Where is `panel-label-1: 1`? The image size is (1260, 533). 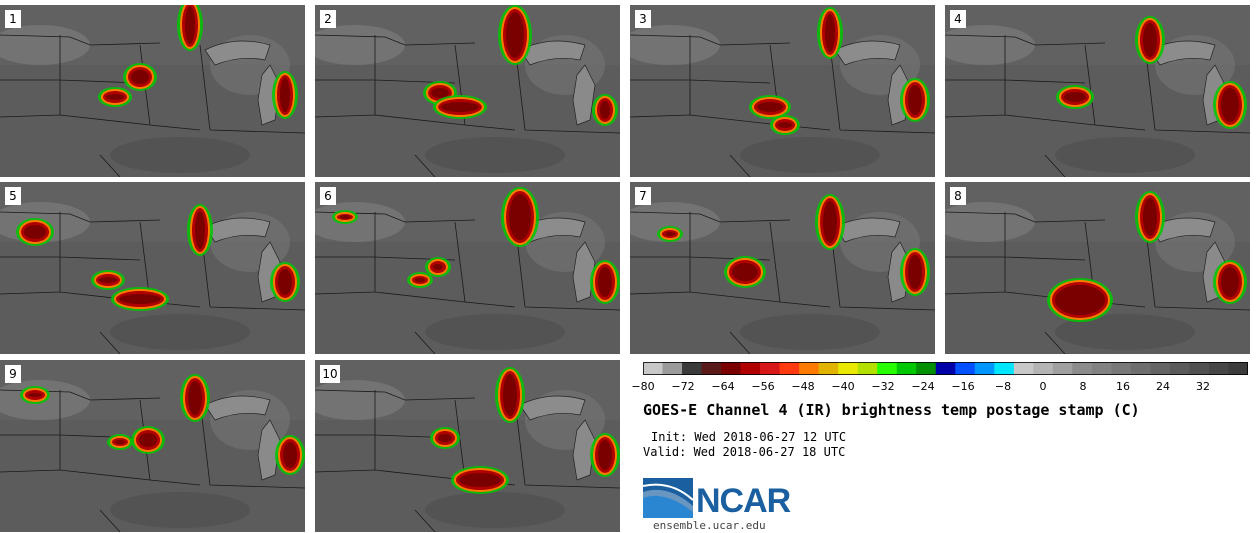 panel-label-1: 1 is located at coordinates (13, 19).